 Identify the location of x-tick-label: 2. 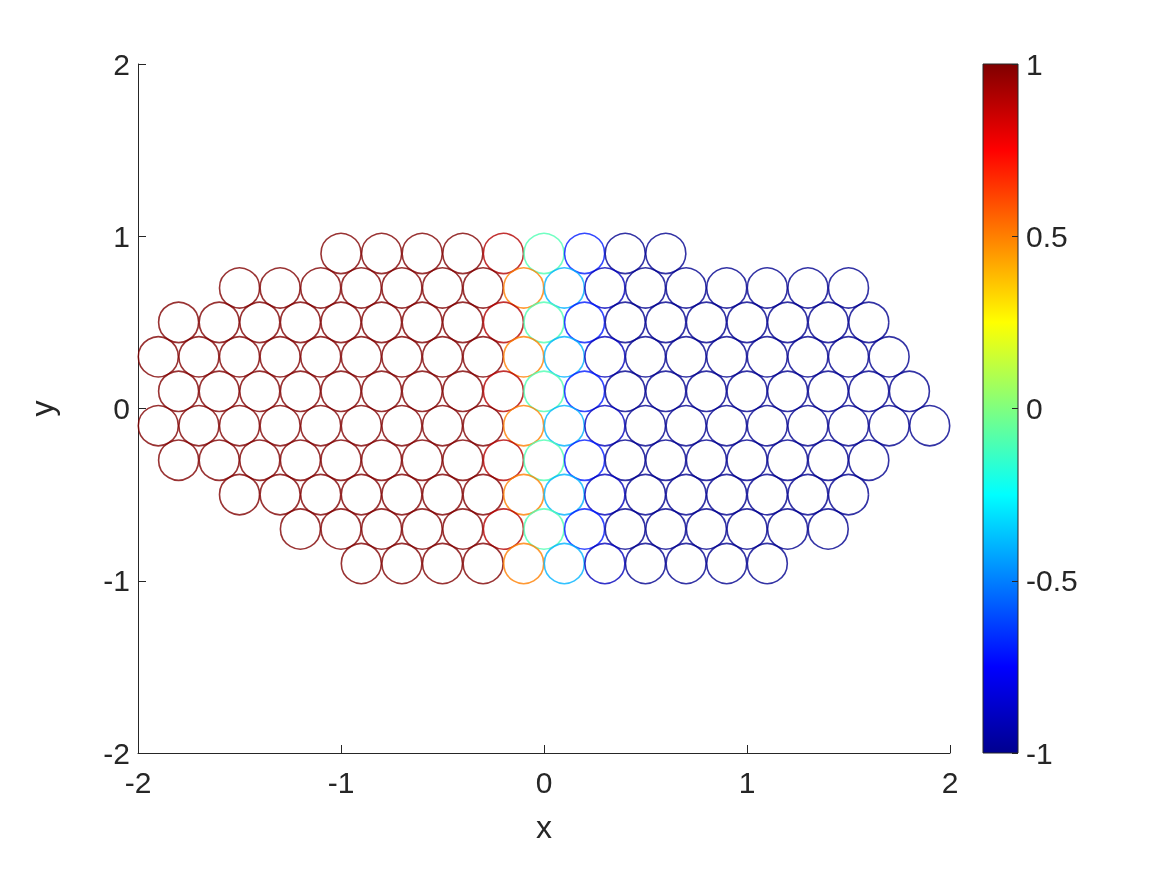
(950, 782).